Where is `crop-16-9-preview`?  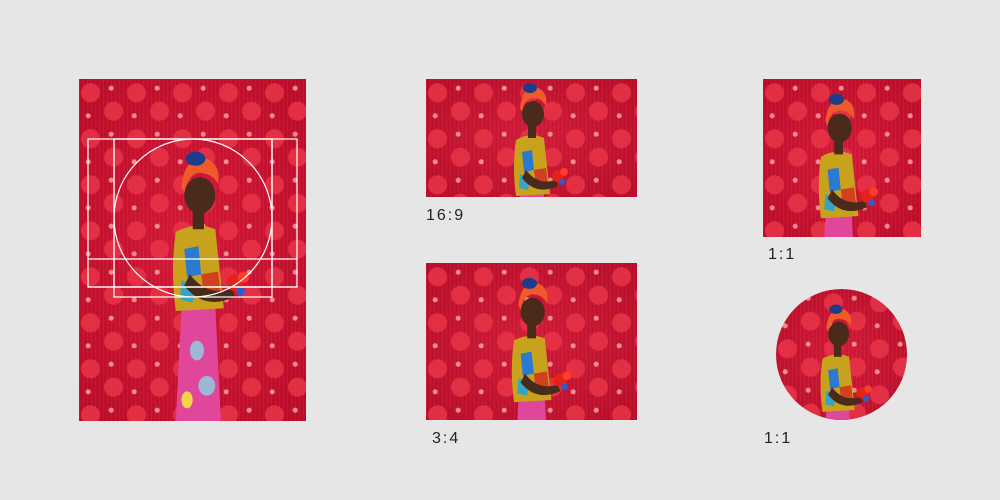 crop-16-9-preview is located at coordinates (531, 138).